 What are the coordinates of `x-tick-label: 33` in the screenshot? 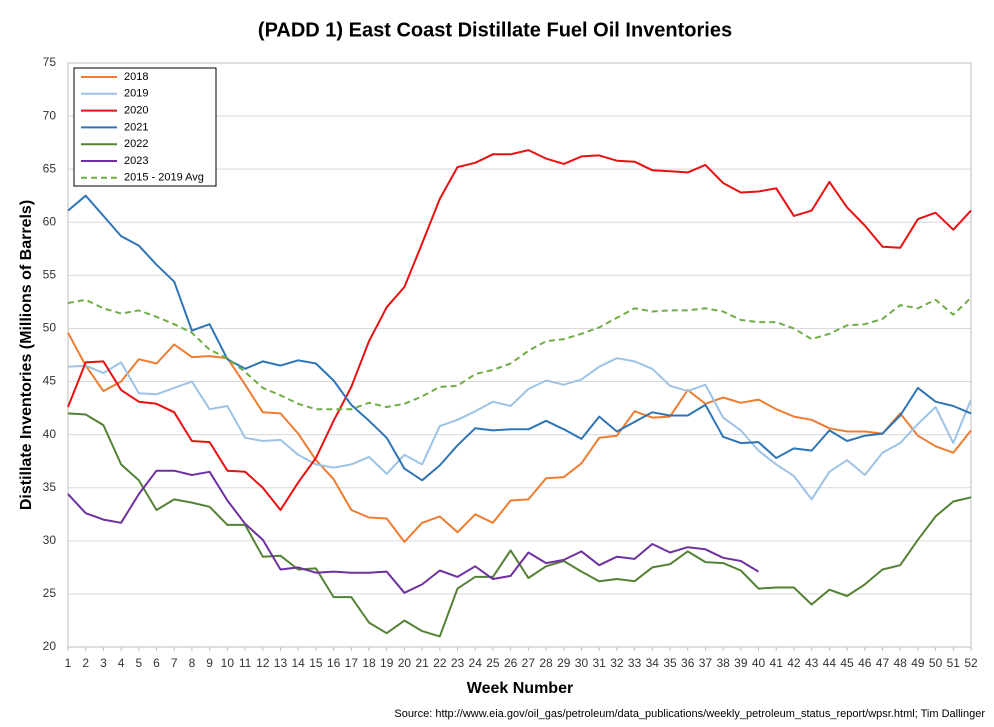 It's located at (635, 663).